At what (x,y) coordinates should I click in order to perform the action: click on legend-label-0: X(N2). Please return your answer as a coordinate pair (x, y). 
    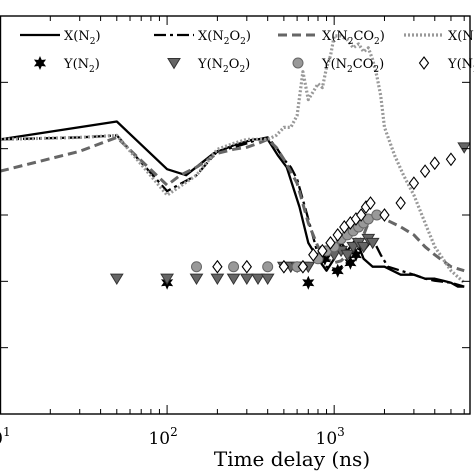
    Looking at the image, I should click on (82, 38).